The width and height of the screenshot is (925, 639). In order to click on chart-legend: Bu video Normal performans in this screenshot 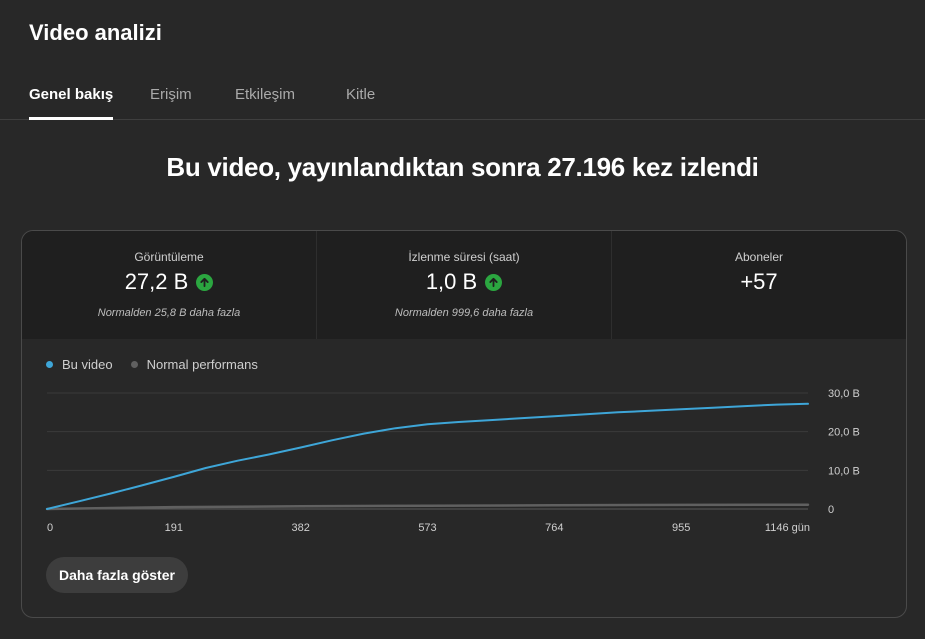, I will do `click(152, 364)`.